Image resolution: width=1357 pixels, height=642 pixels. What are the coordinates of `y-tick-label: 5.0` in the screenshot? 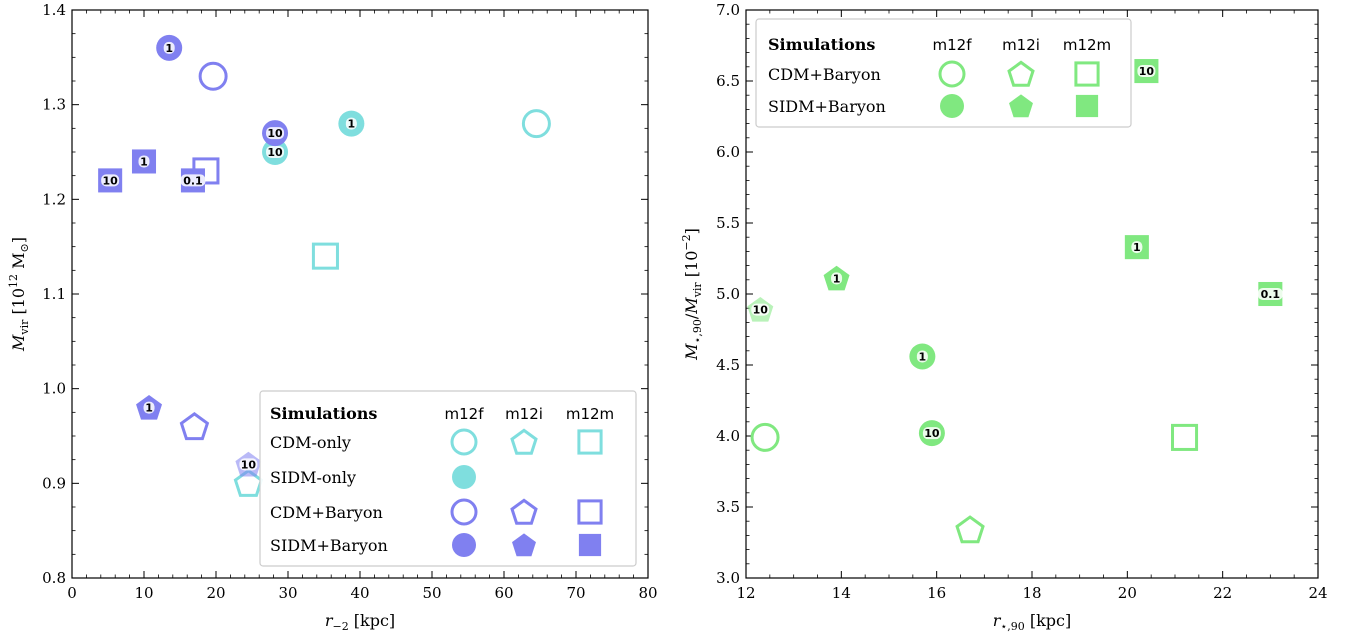 It's located at (728, 294).